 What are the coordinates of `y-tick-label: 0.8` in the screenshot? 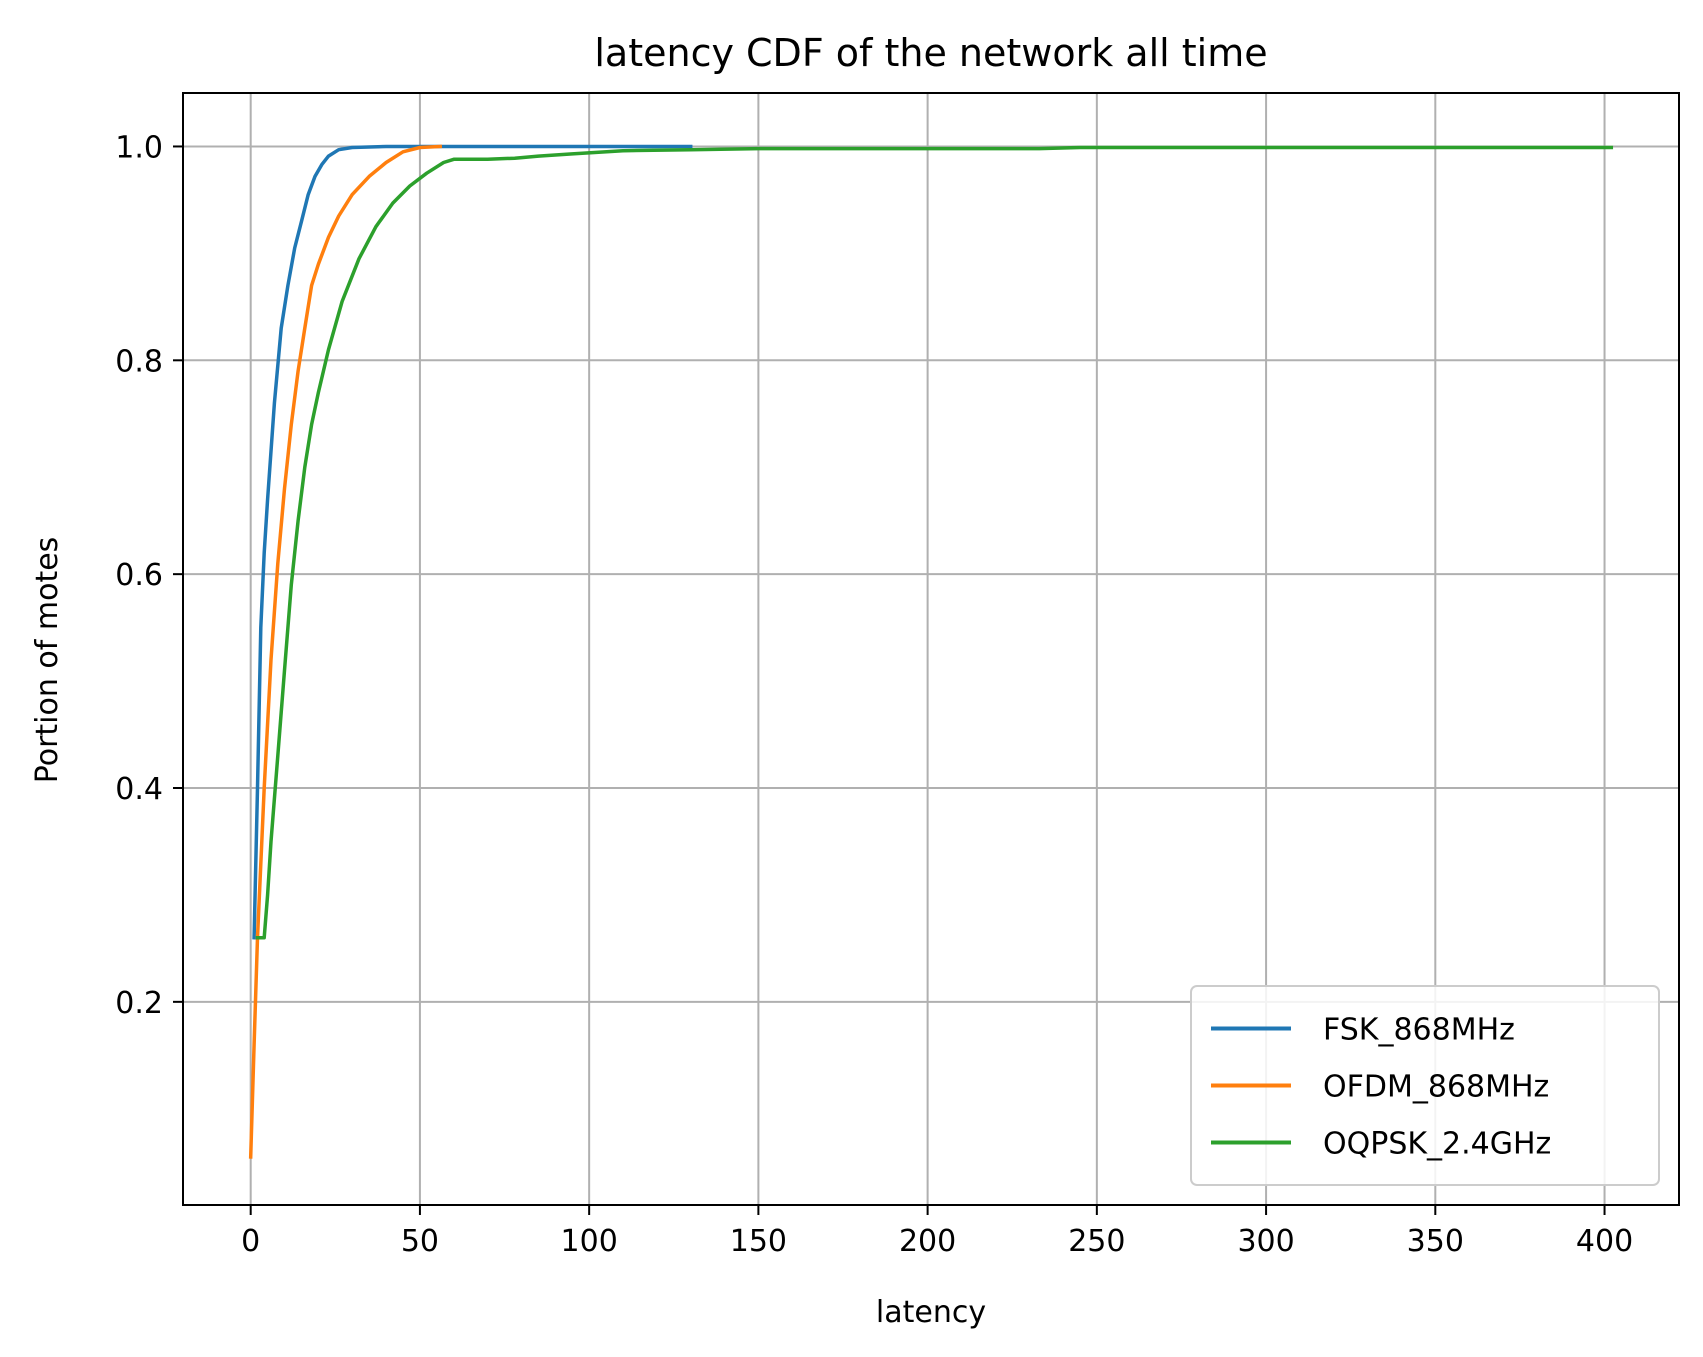 It's located at (139, 361).